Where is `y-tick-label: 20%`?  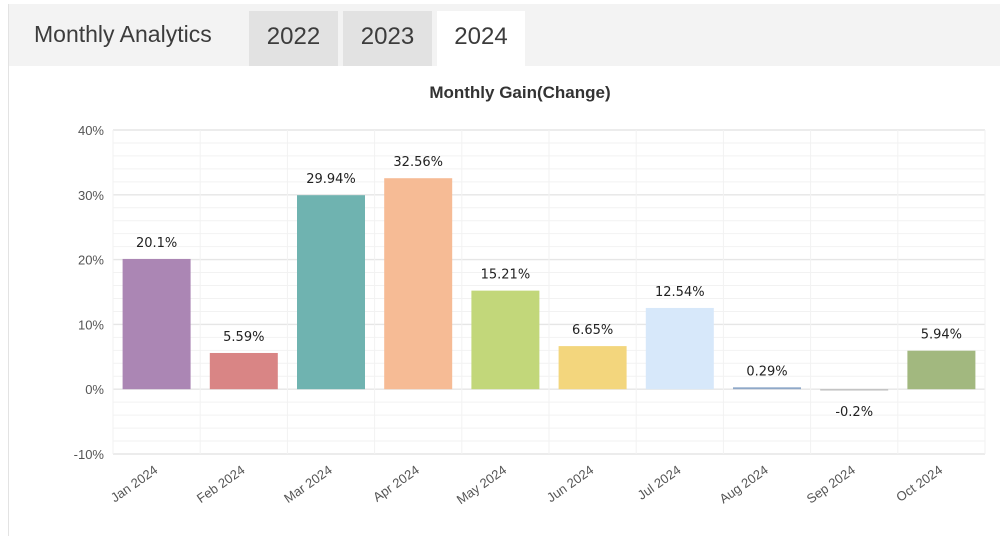 y-tick-label: 20% is located at coordinates (91, 260).